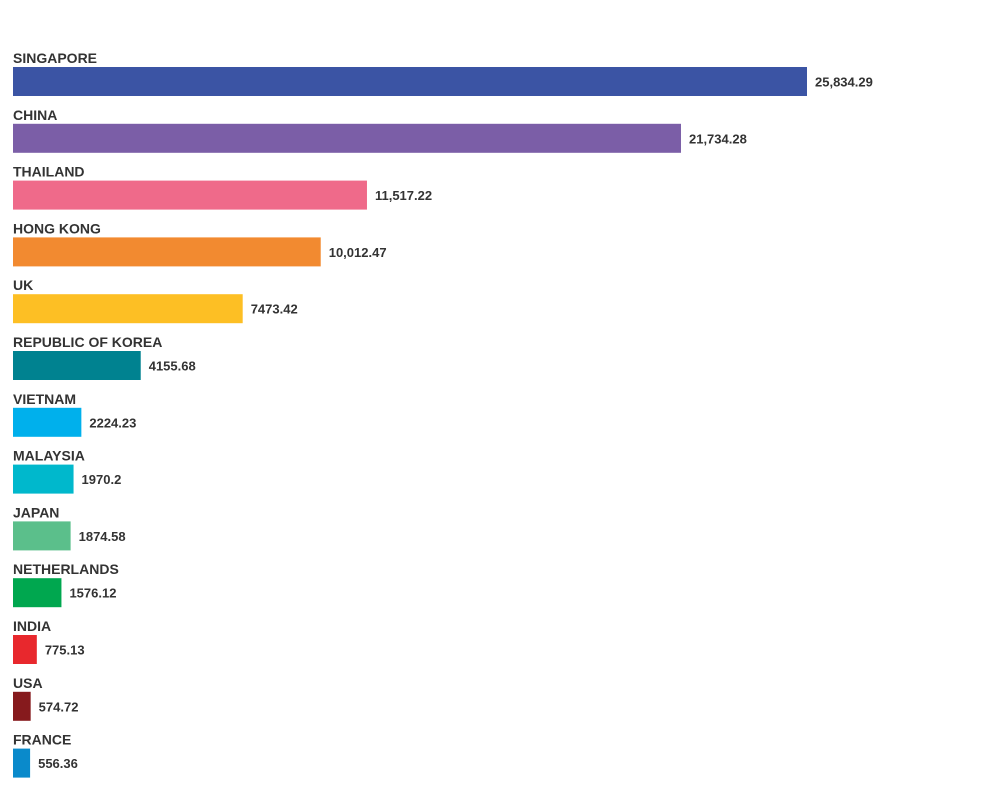 This screenshot has width=1002, height=802. I want to click on value-label: 4155.68, so click(172, 366).